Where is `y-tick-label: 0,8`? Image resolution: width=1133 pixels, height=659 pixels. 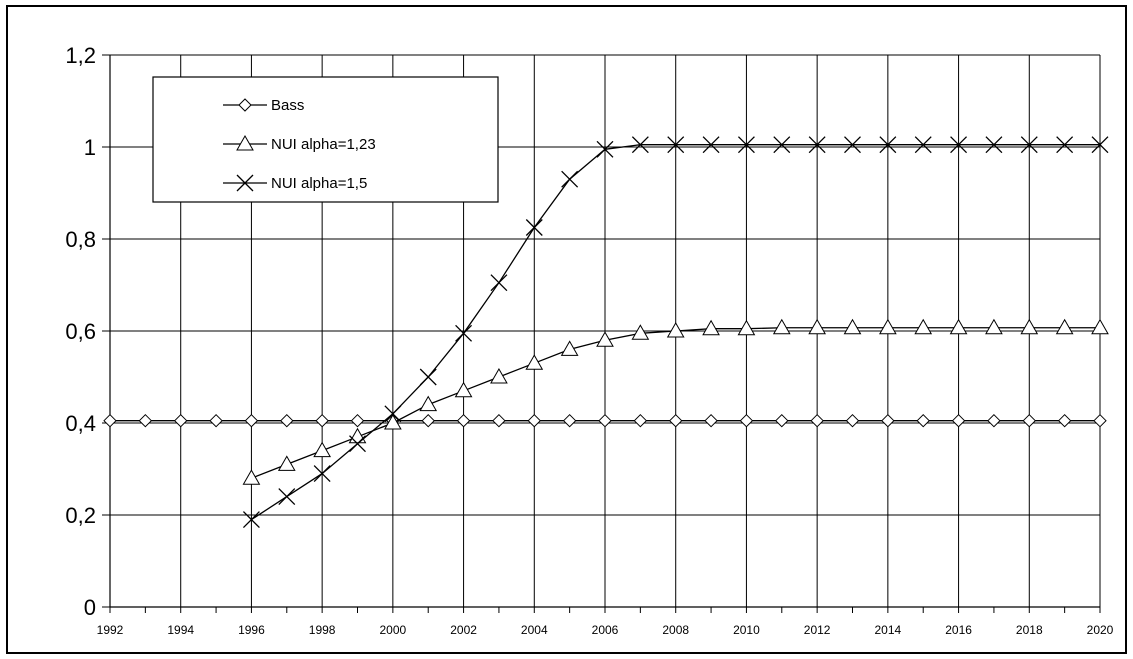
y-tick-label: 0,8 is located at coordinates (80, 239).